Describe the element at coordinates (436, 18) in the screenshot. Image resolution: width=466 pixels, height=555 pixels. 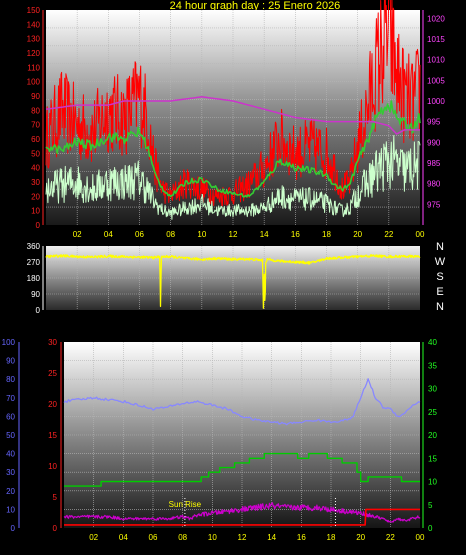
I see `y-right-tick-1020: 1020` at that location.